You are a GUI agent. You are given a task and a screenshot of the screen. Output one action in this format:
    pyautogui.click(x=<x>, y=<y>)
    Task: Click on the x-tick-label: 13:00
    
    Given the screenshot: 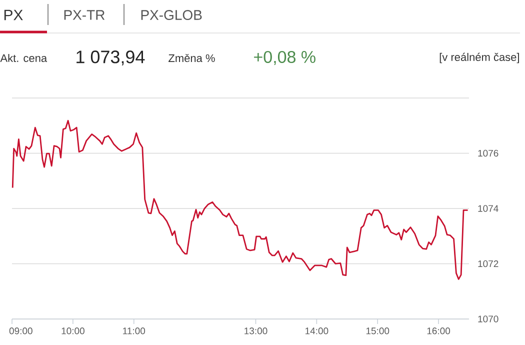 What is the action you would take?
    pyautogui.click(x=256, y=331)
    